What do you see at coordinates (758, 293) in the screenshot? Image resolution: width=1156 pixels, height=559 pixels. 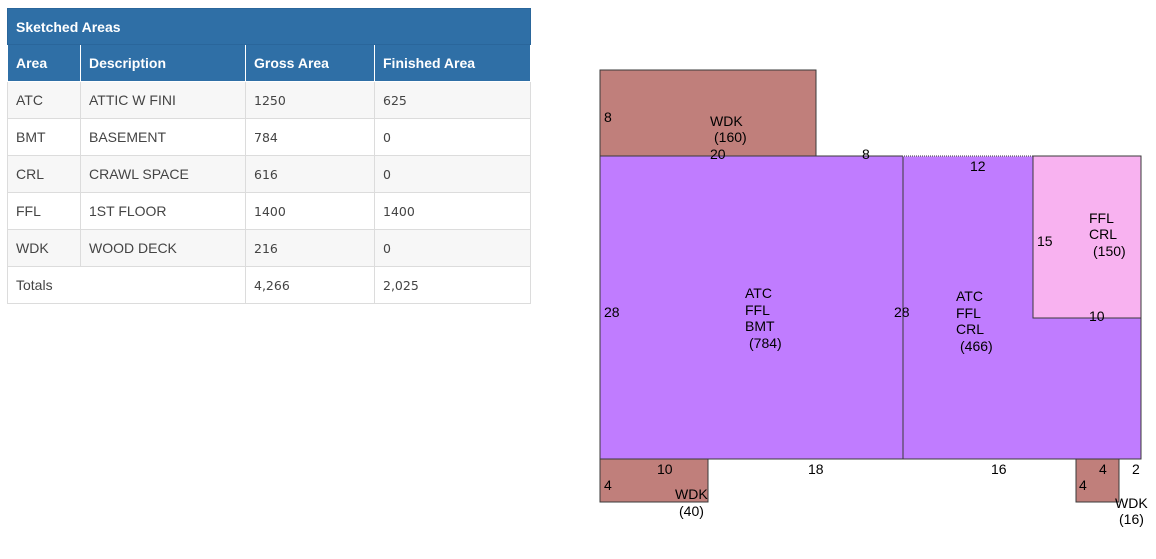 I see `left-block-label-1: ATC` at bounding box center [758, 293].